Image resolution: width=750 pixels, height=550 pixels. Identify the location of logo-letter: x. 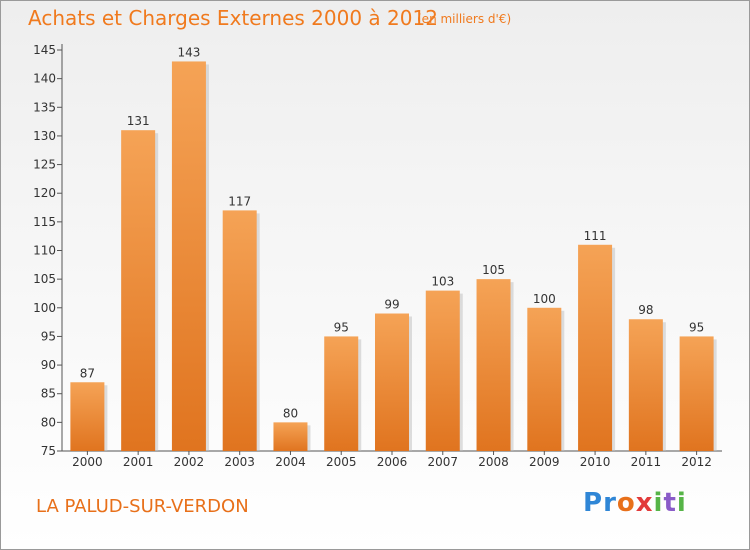
(644, 503).